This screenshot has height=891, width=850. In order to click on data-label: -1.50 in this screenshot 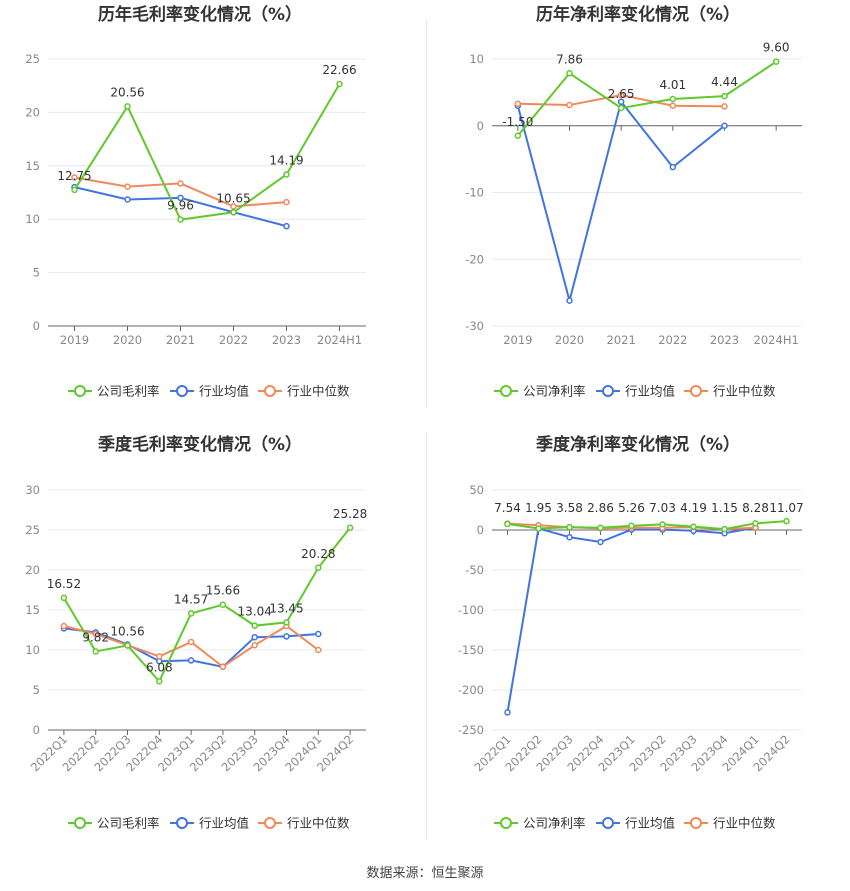, I will do `click(517, 122)`.